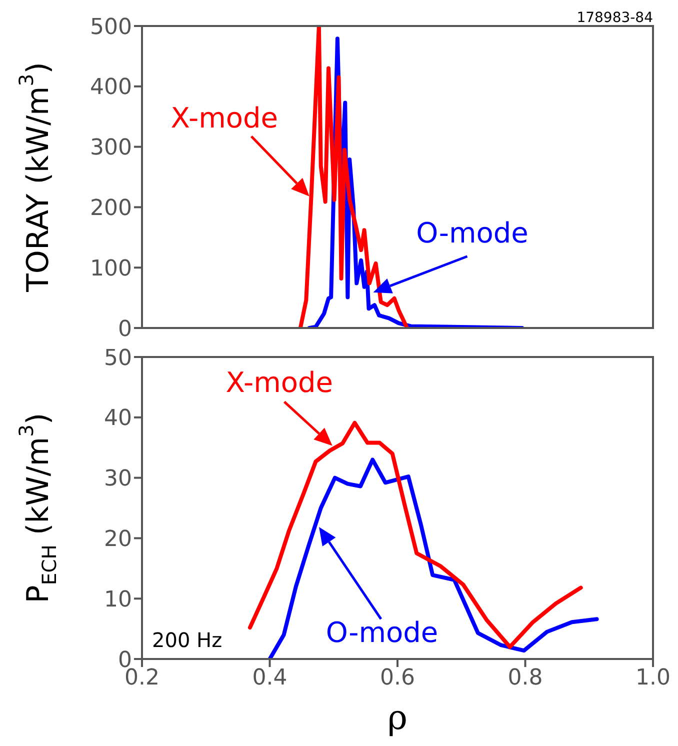 This screenshot has height=746, width=678. What do you see at coordinates (525, 678) in the screenshot?
I see `x-tick-label: 0.8` at bounding box center [525, 678].